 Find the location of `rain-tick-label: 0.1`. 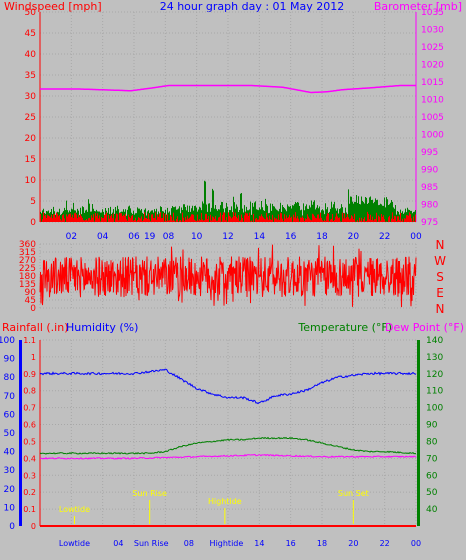

rain-tick-label: 0.1 is located at coordinates (29, 509).